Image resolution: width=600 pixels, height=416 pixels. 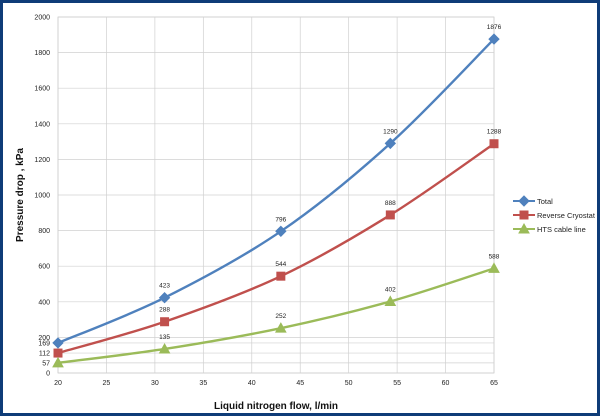 I want to click on y-tick-label: 200, so click(x=44, y=338).